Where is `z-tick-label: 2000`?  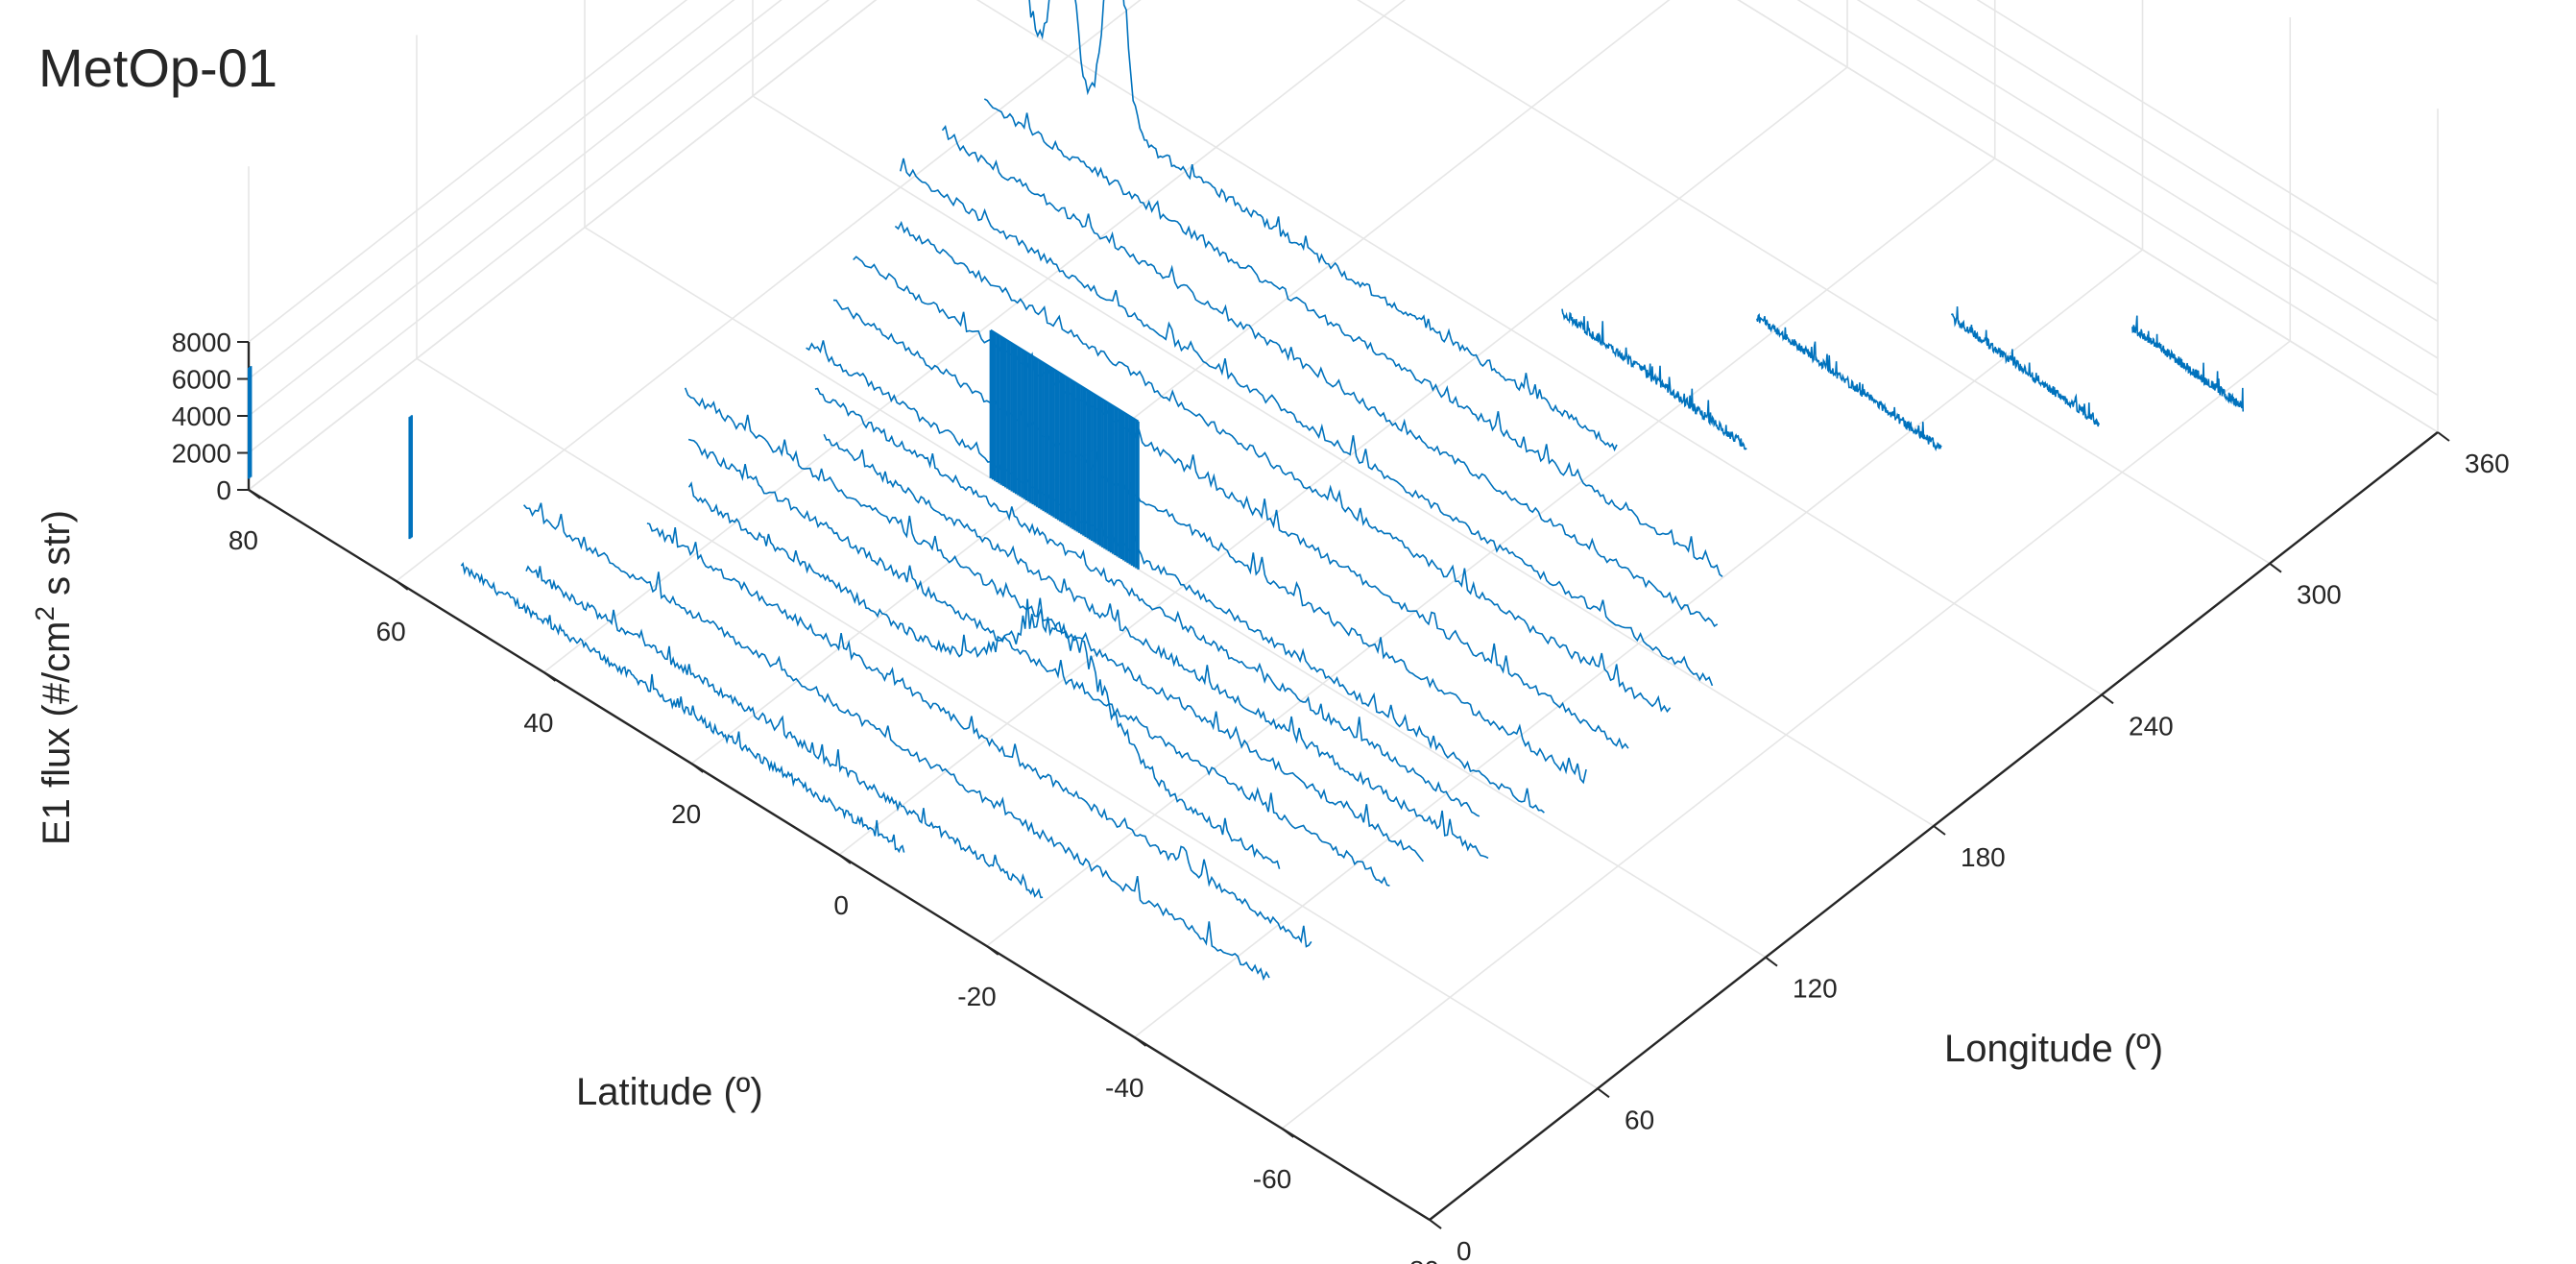 z-tick-label: 2000 is located at coordinates (201, 454).